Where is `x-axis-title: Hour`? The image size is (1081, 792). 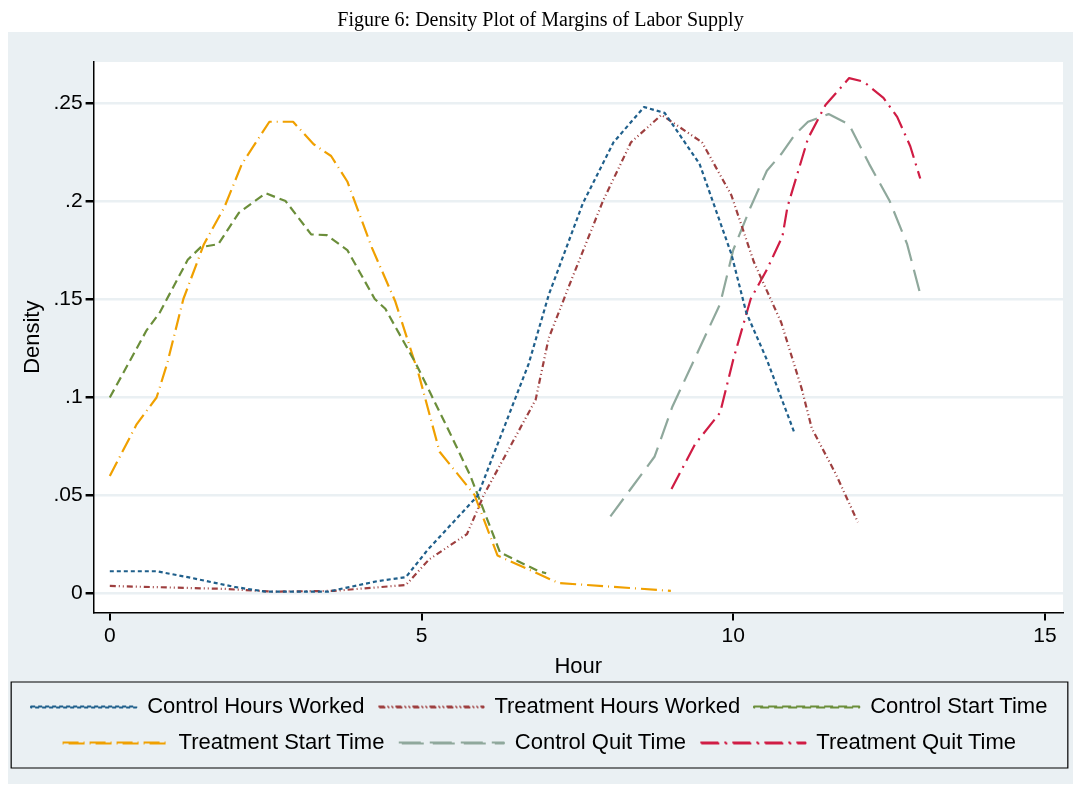
x-axis-title: Hour is located at coordinates (578, 665).